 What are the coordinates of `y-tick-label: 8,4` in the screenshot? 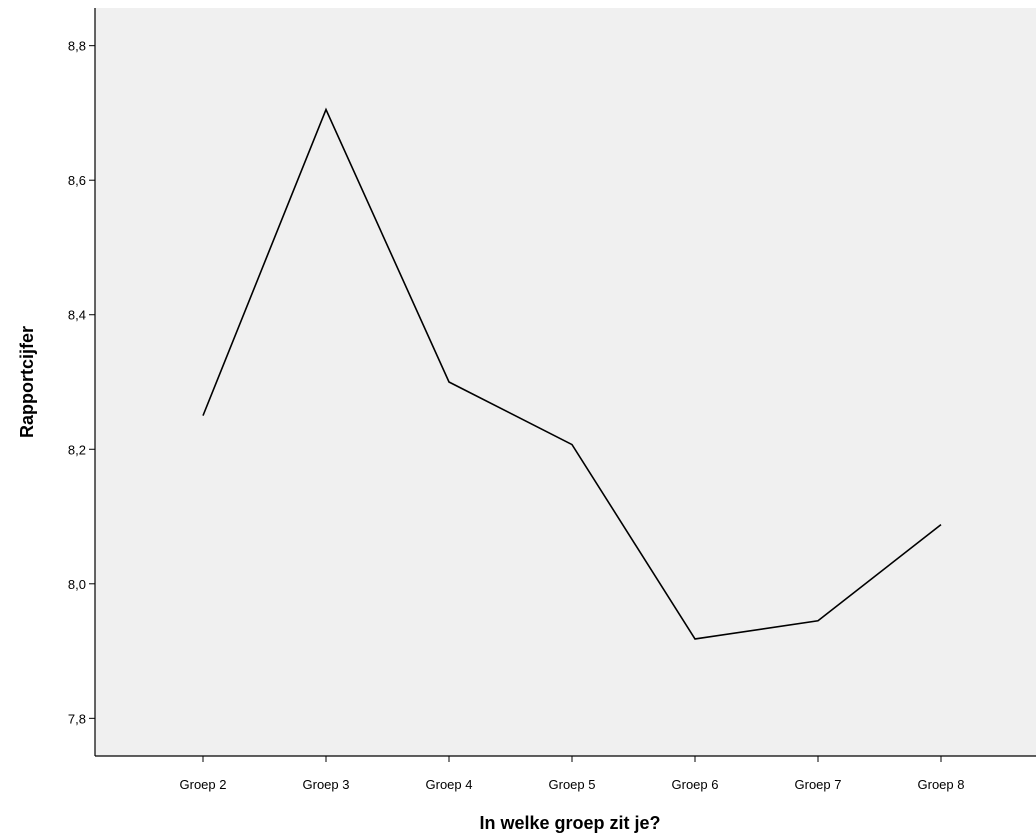 It's located at (77, 315).